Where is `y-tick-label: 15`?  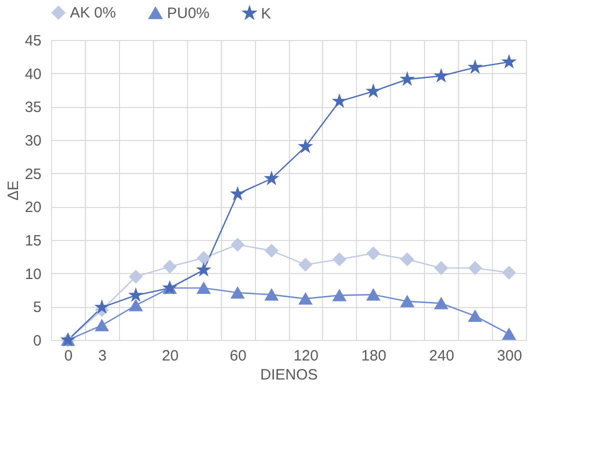
y-tick-label: 15 is located at coordinates (33, 241).